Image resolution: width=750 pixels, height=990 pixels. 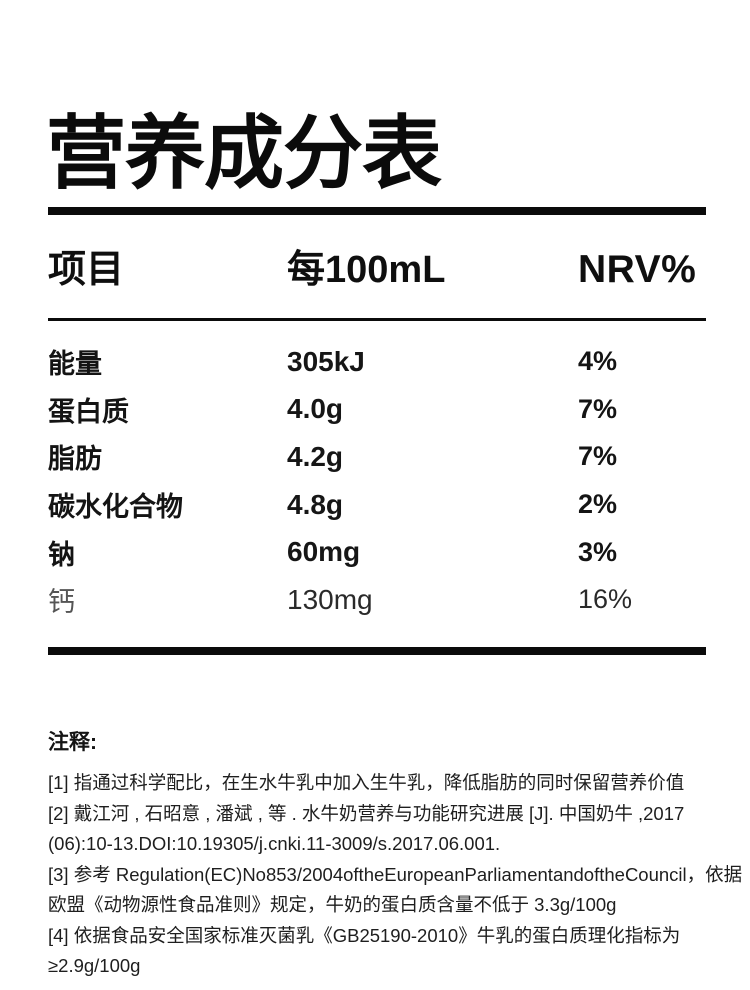 What do you see at coordinates (244, 153) in the screenshot?
I see `nutrition-title: 营养成分表` at bounding box center [244, 153].